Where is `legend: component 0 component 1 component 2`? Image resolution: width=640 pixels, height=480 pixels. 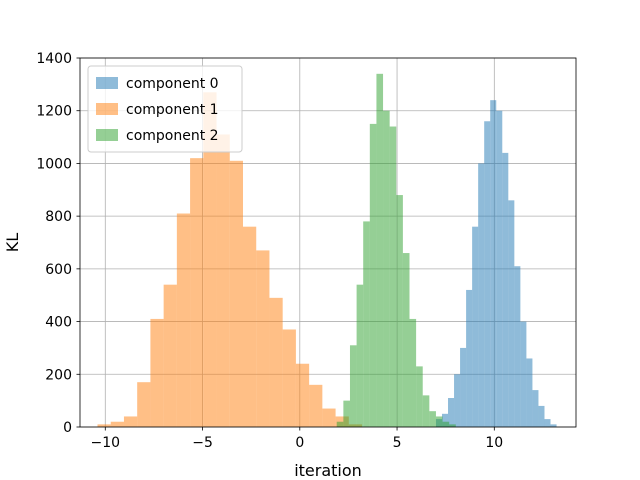
legend: component 0 component 1 component 2 is located at coordinates (165, 109).